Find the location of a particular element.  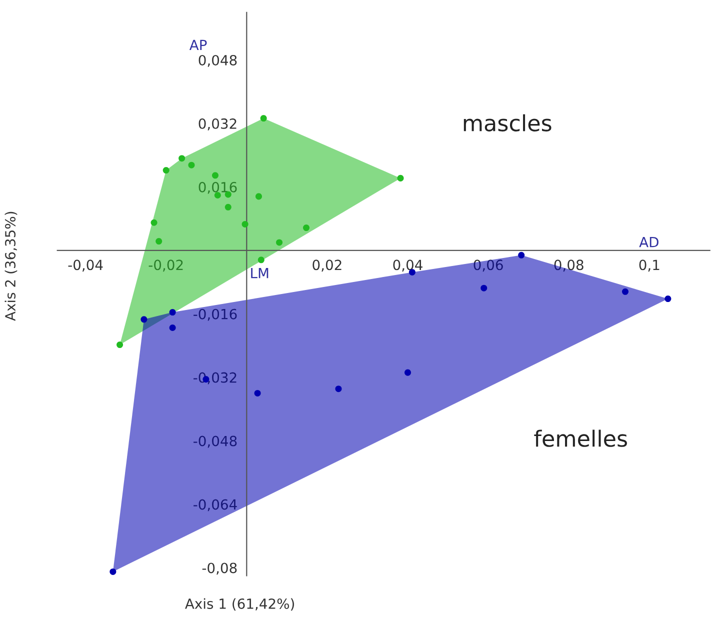

annotation: LM is located at coordinates (259, 273).